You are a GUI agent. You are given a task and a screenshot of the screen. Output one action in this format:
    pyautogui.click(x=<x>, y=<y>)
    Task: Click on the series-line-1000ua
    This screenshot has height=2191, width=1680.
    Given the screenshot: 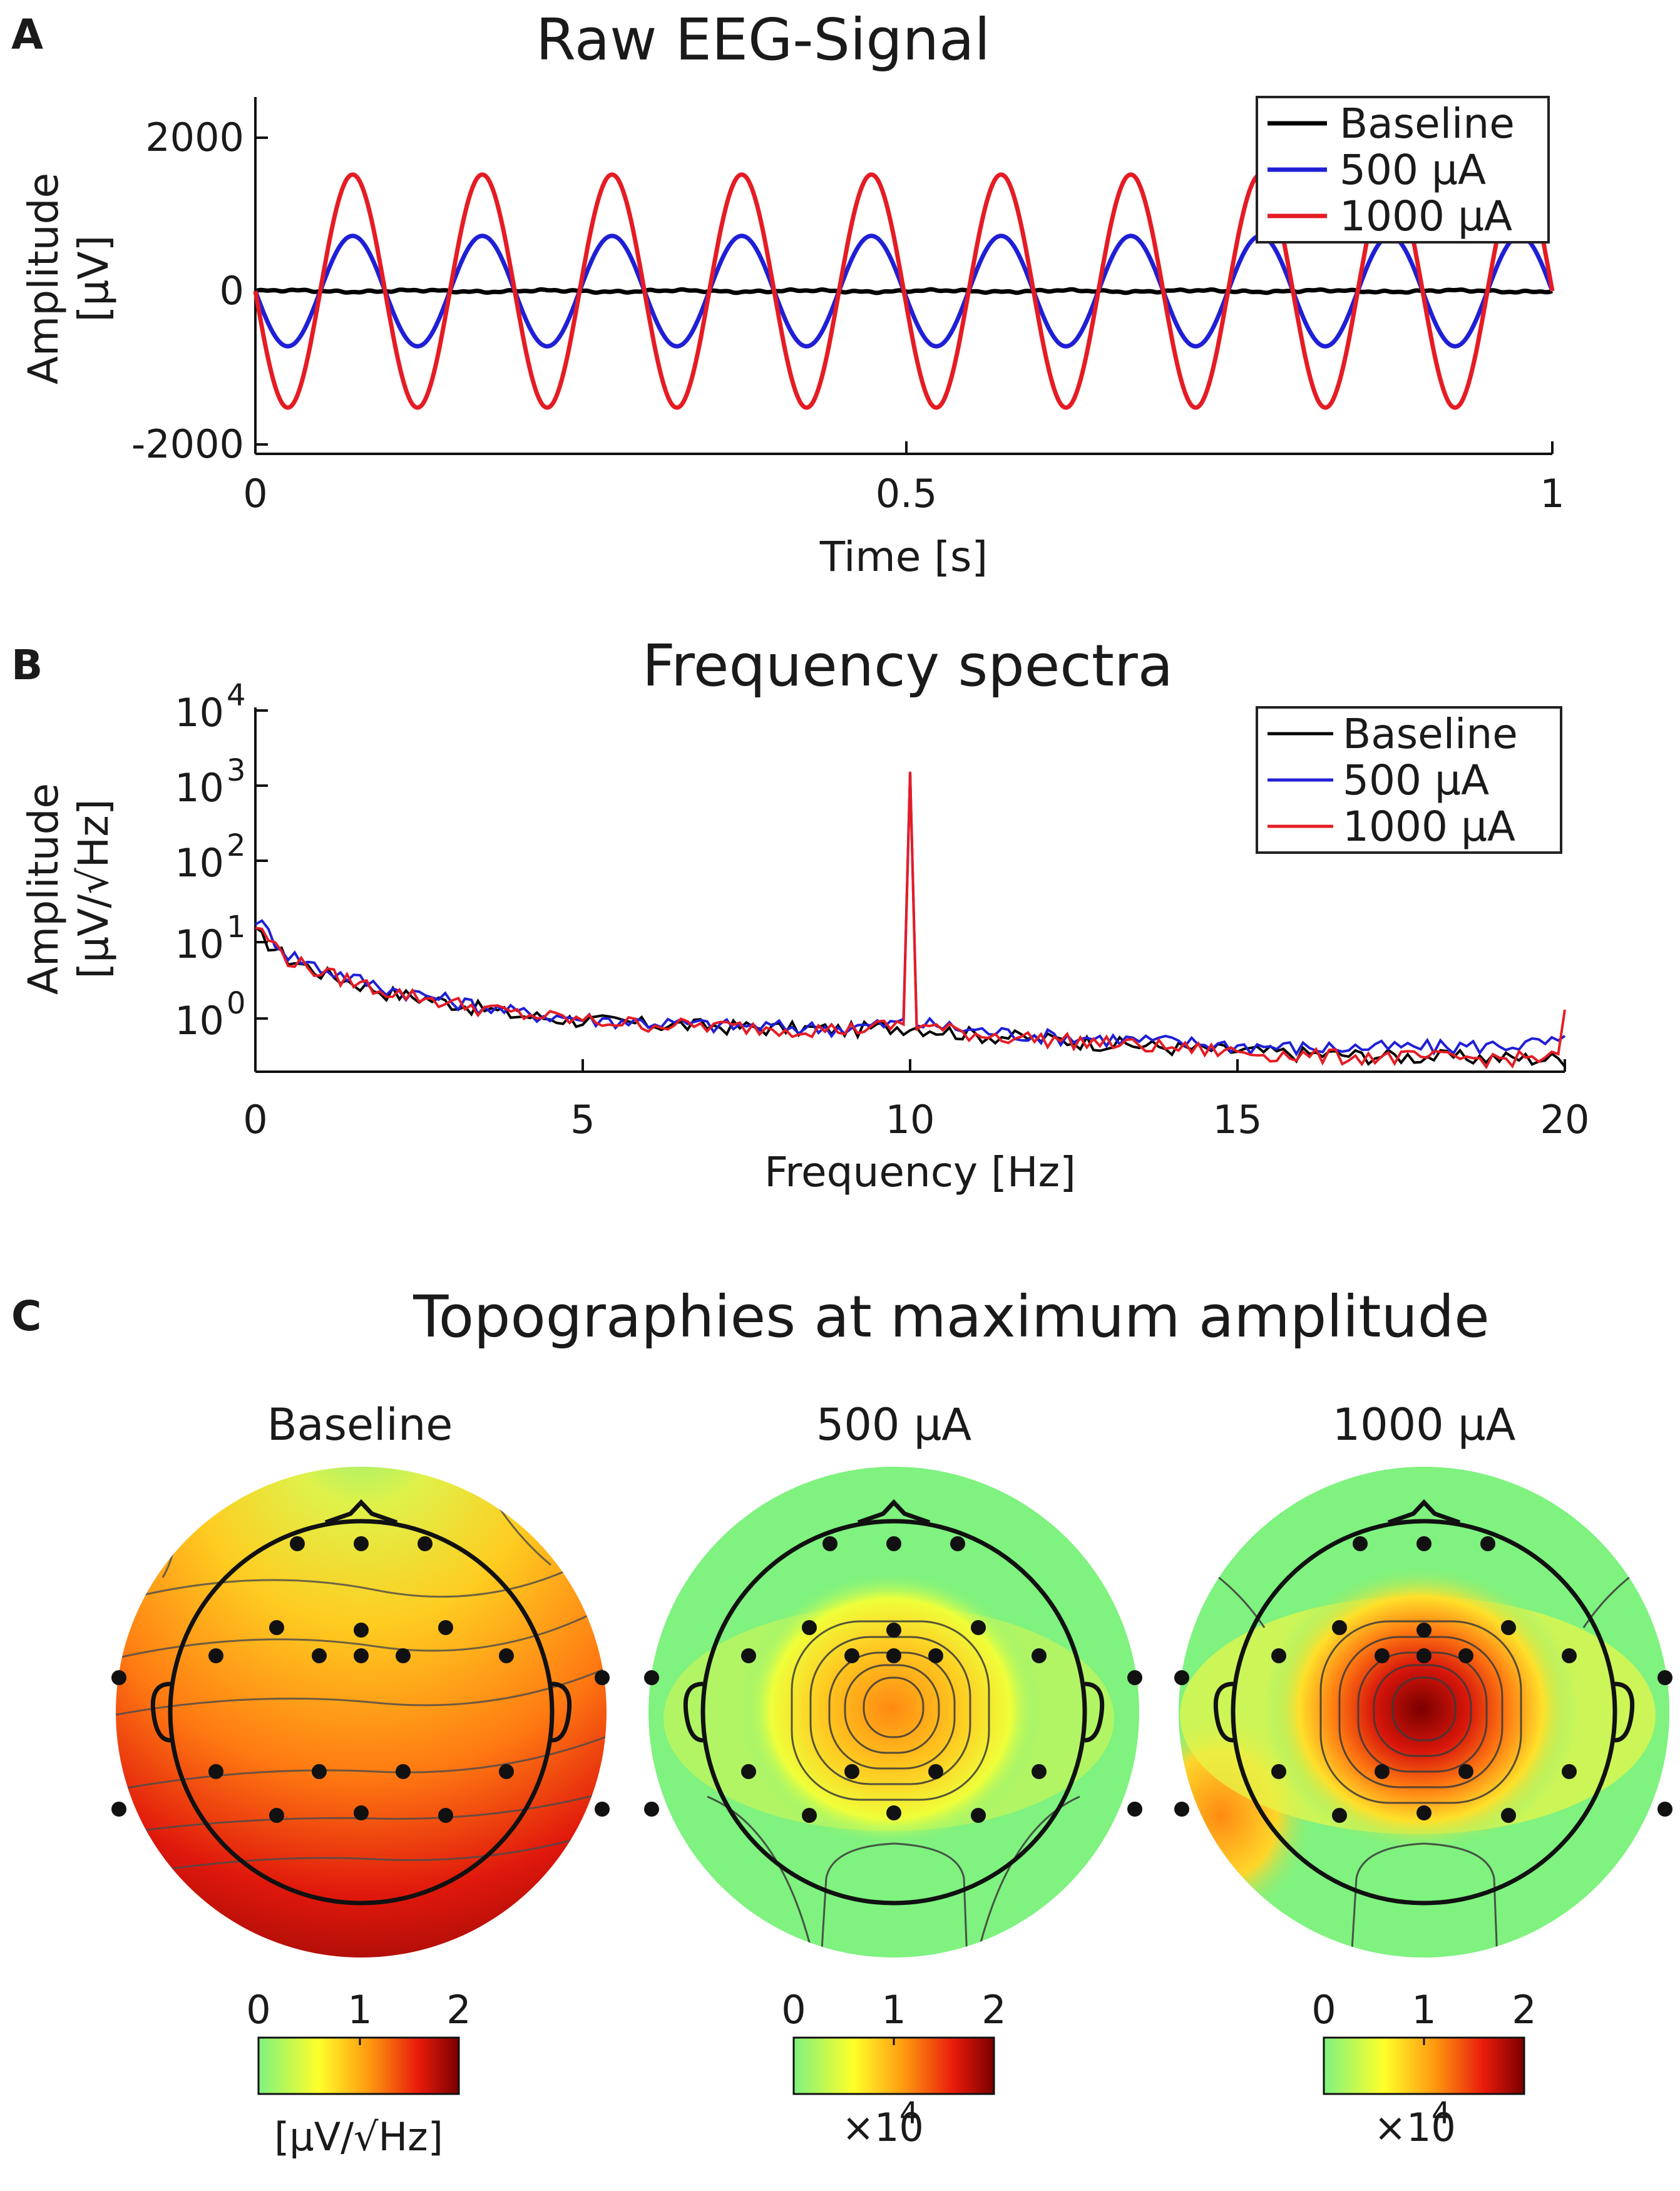 What is the action you would take?
    pyautogui.click(x=904, y=291)
    